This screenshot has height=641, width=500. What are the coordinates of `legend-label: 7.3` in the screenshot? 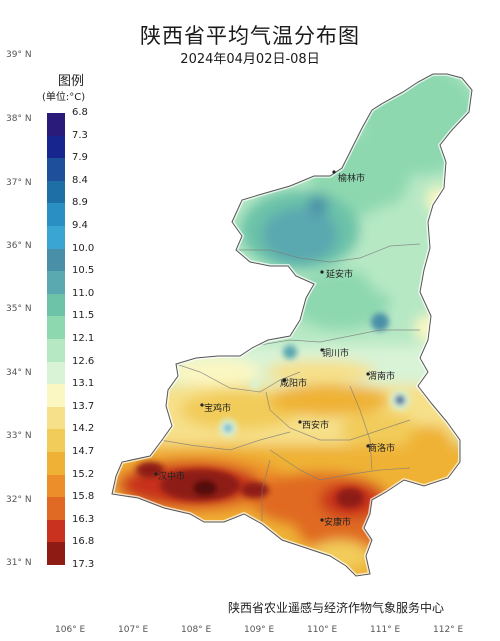 It's located at (80, 135).